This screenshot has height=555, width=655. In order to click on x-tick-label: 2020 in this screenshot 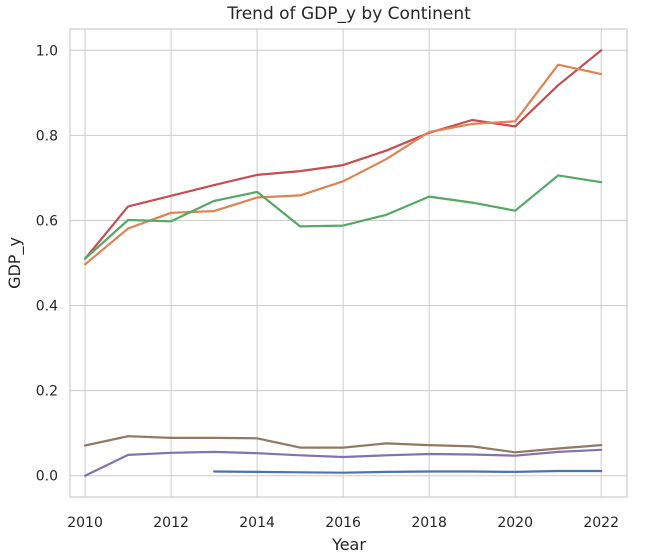, I will do `click(515, 523)`.